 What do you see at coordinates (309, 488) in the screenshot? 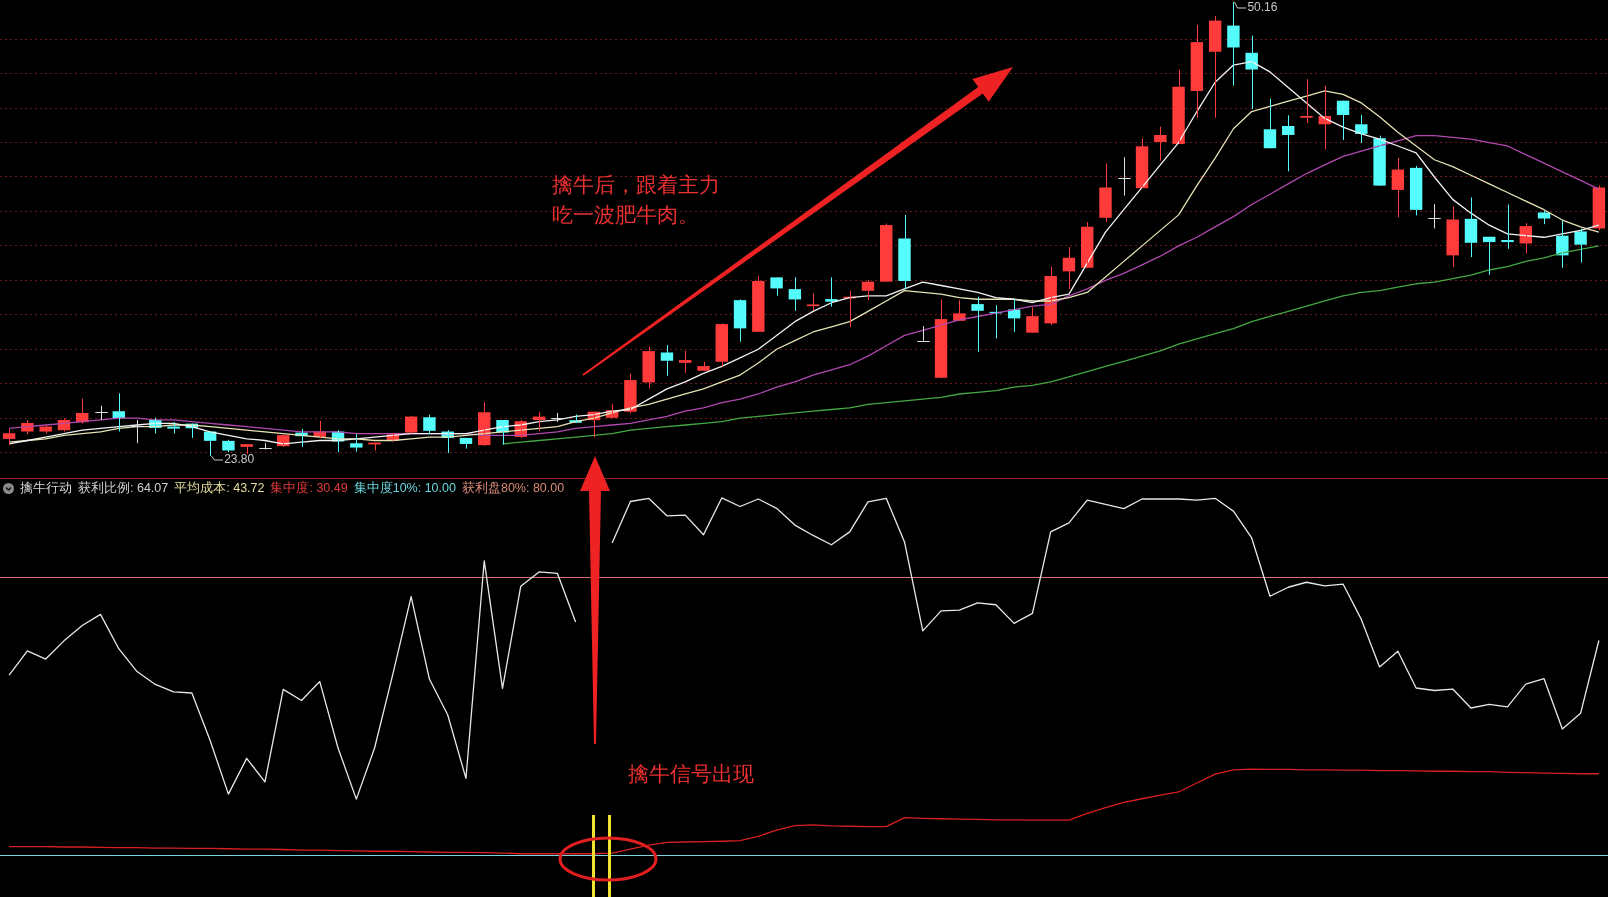
I see `text: 集中度: 30.49` at bounding box center [309, 488].